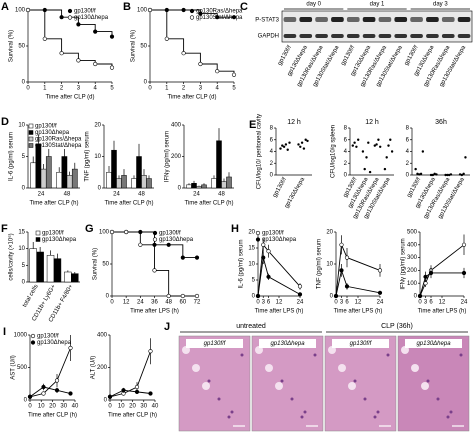 This screenshot has height=433, width=474. Describe the element at coordinates (41, 407) in the screenshot. I see `x-tick-label: 10` at that location.